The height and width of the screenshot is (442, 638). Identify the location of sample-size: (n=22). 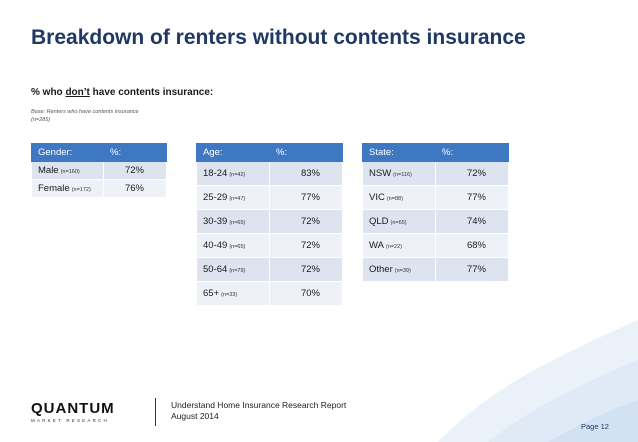
(394, 247).